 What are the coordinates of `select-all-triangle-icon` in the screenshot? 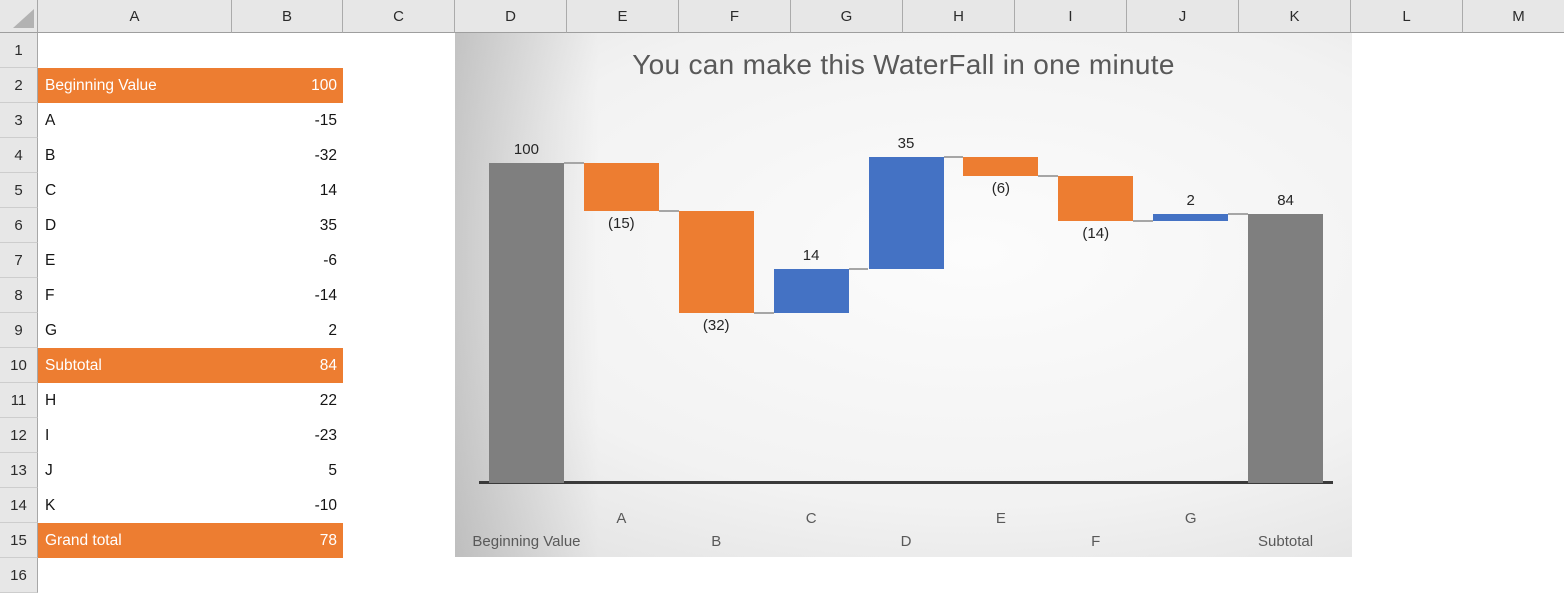 It's located at (23, 18).